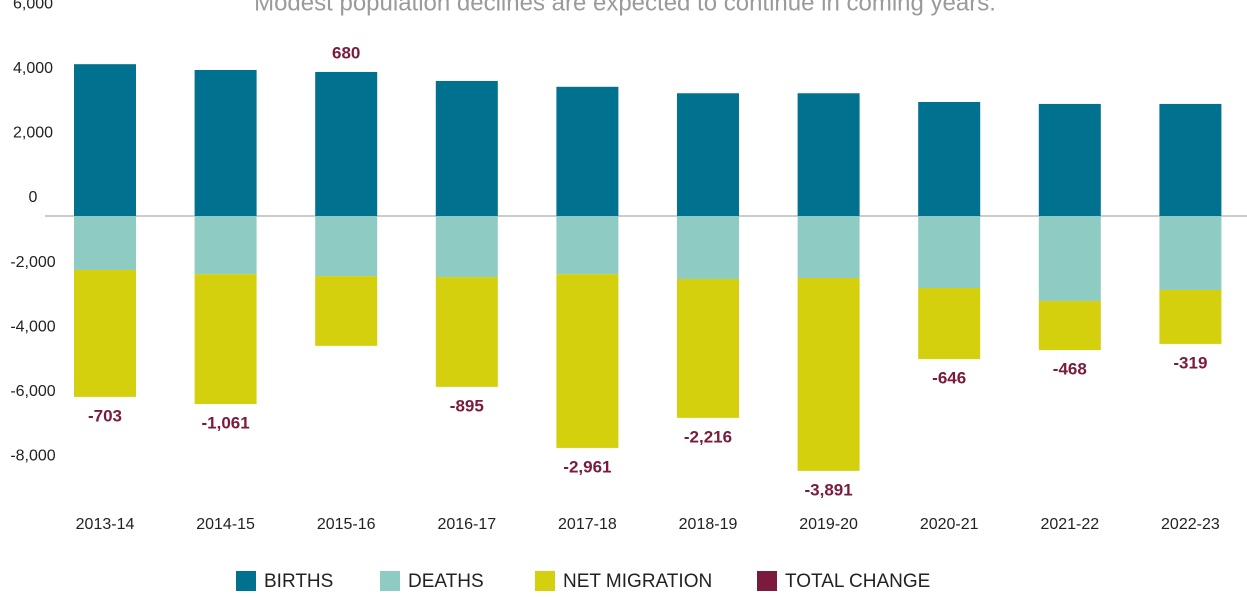 The height and width of the screenshot is (597, 1247). What do you see at coordinates (1069, 524) in the screenshot?
I see `x-tick-label: 2021-22` at bounding box center [1069, 524].